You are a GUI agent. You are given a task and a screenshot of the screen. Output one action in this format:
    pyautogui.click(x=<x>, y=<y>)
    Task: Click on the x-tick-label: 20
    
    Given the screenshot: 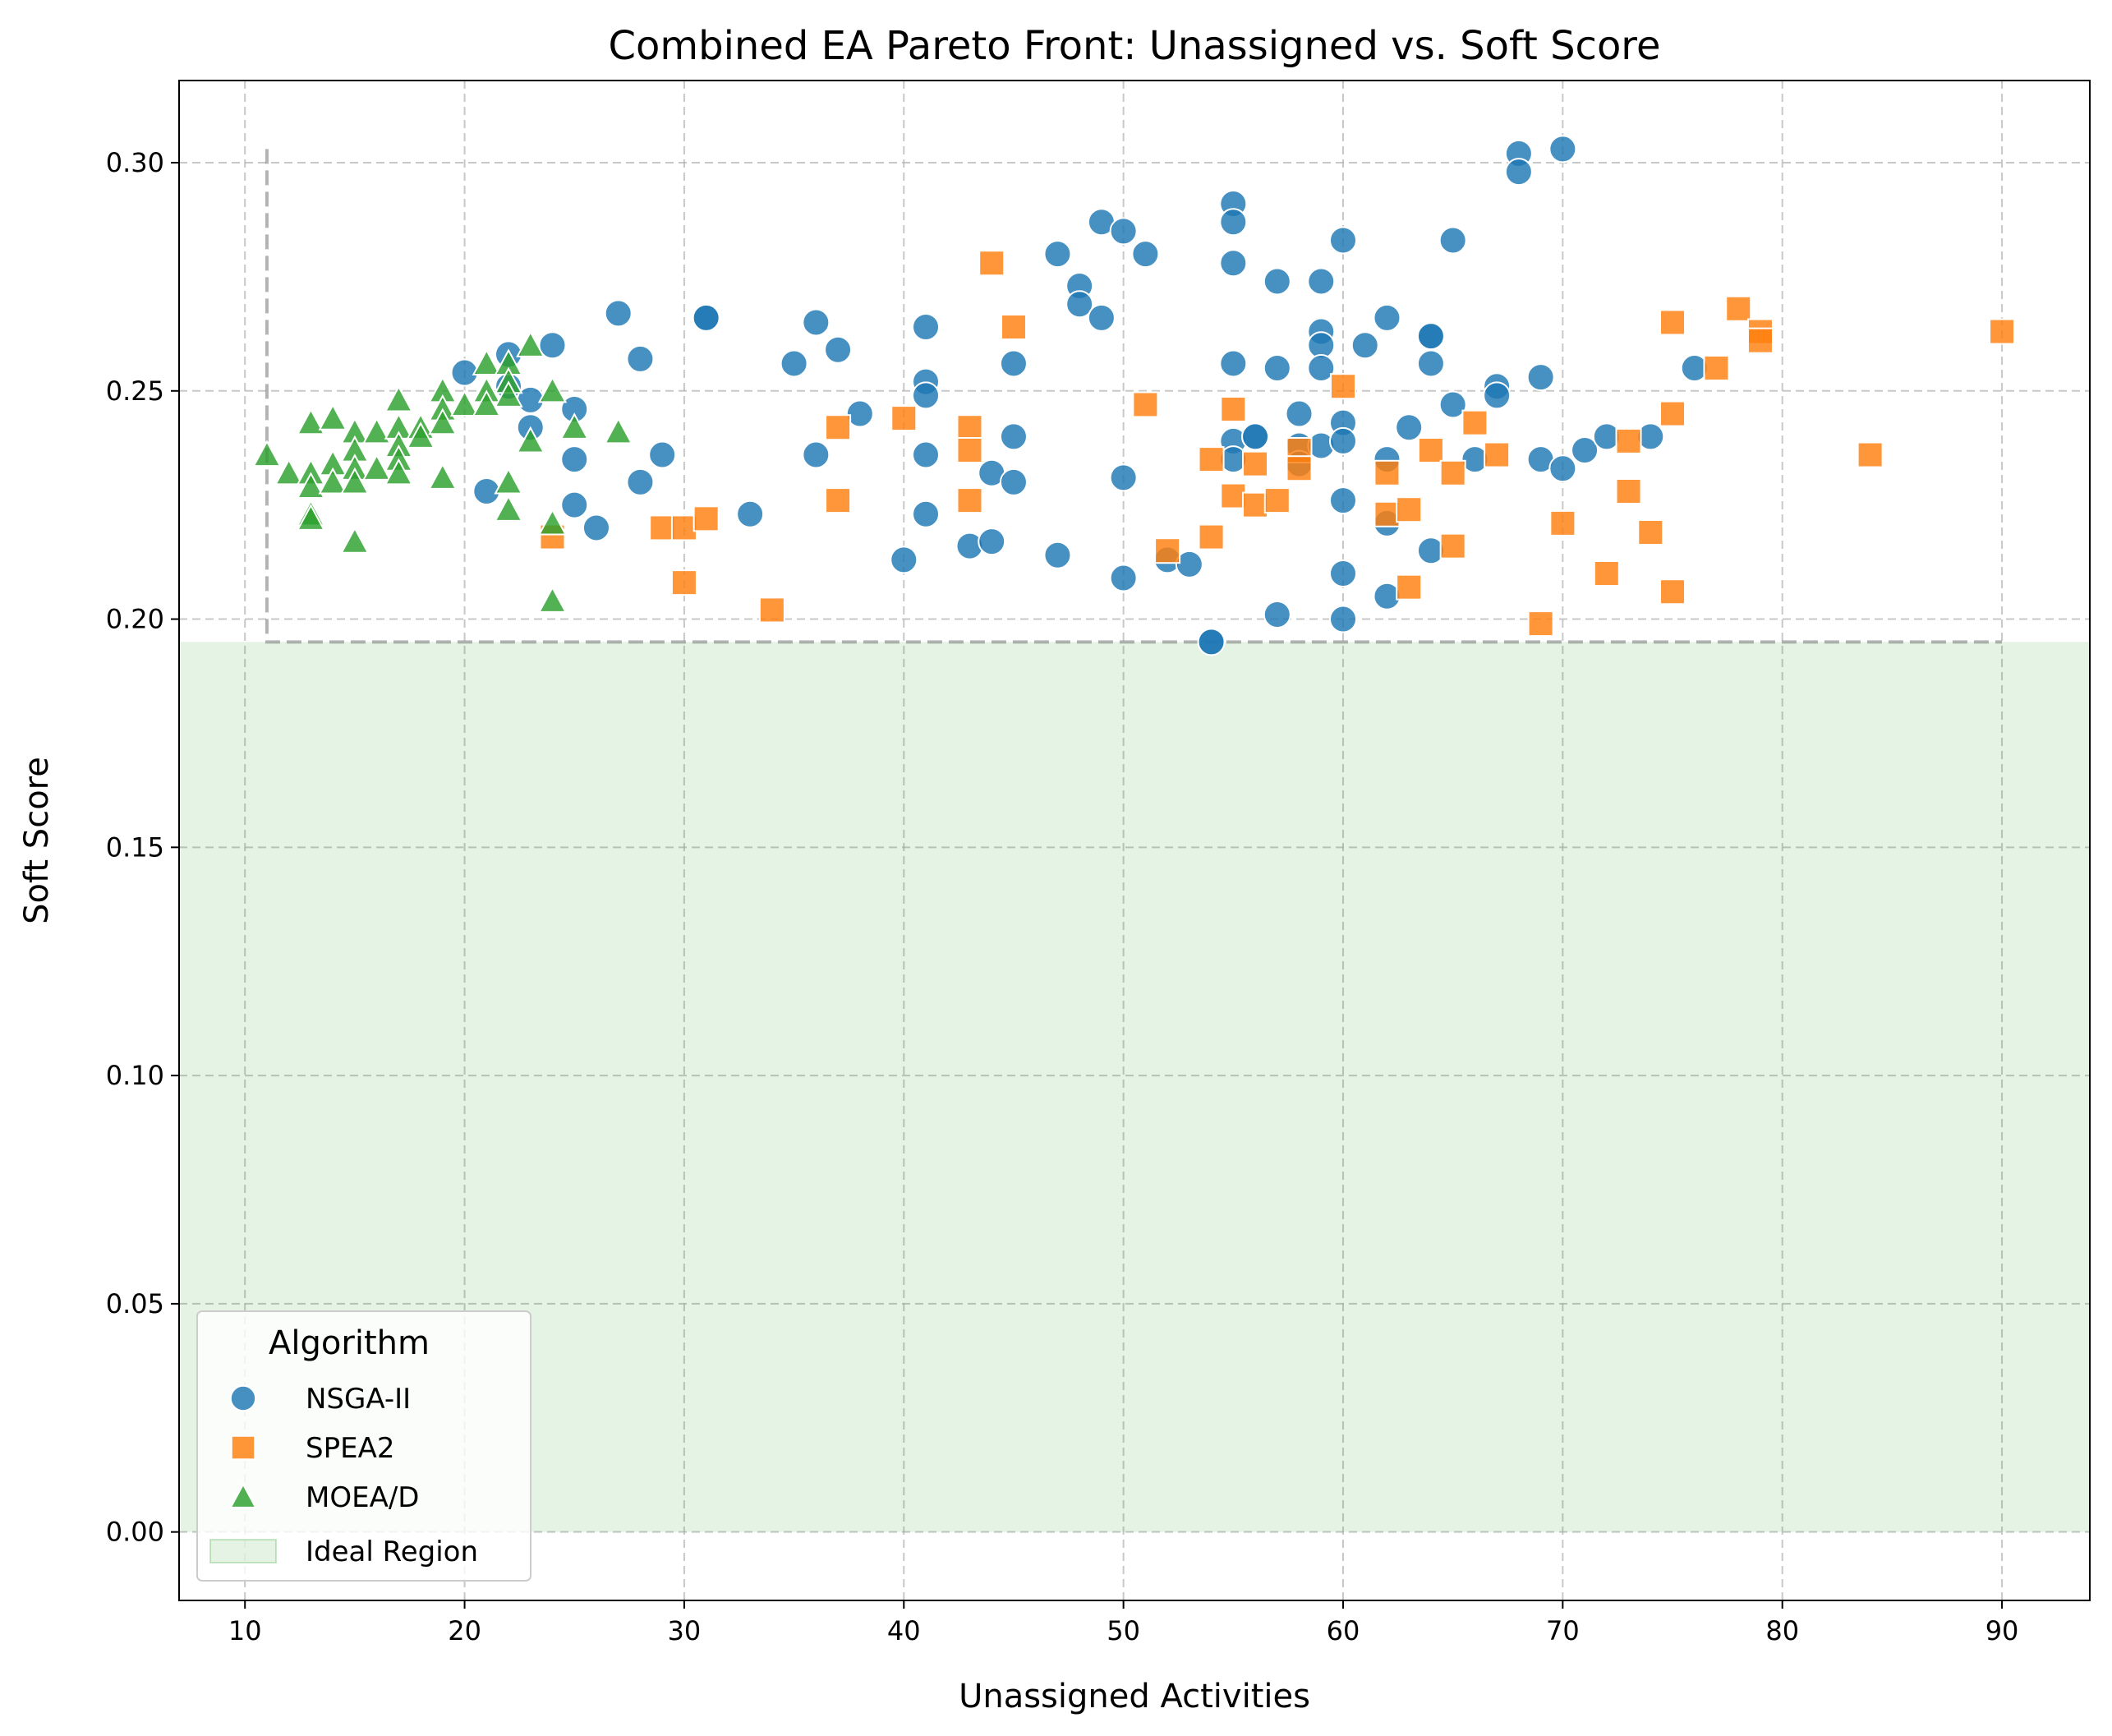 What is the action you would take?
    pyautogui.click(x=464, y=1631)
    